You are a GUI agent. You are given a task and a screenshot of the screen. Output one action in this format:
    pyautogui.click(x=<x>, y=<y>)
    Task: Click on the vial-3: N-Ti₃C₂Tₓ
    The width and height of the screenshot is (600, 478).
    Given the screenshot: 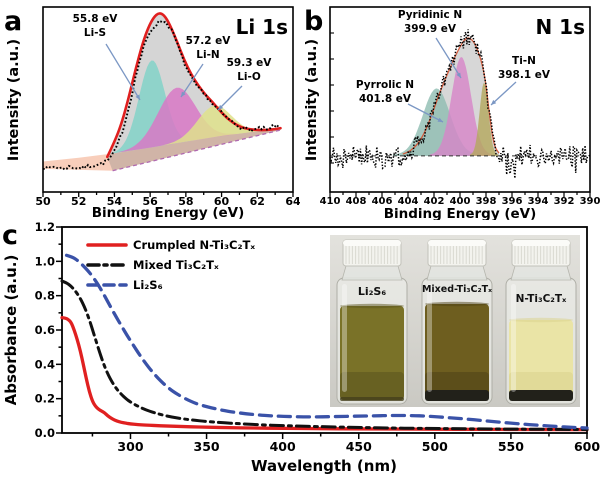 What is the action you would take?
    pyautogui.click(x=541, y=322)
    